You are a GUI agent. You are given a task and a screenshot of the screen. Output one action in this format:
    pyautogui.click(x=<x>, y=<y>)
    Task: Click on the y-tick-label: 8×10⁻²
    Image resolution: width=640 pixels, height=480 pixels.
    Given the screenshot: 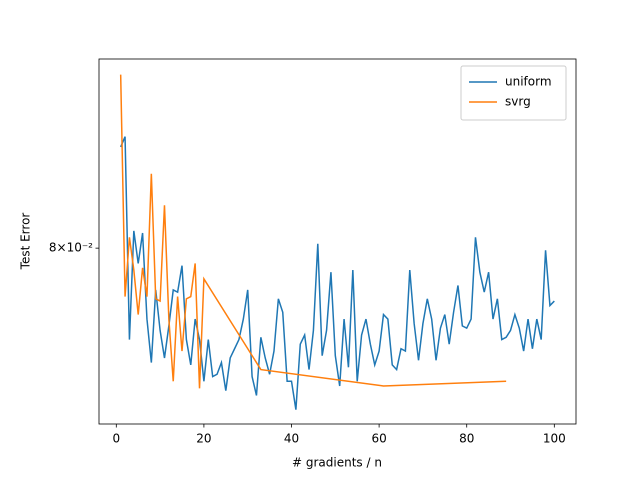 What is the action you would take?
    pyautogui.click(x=71, y=248)
    